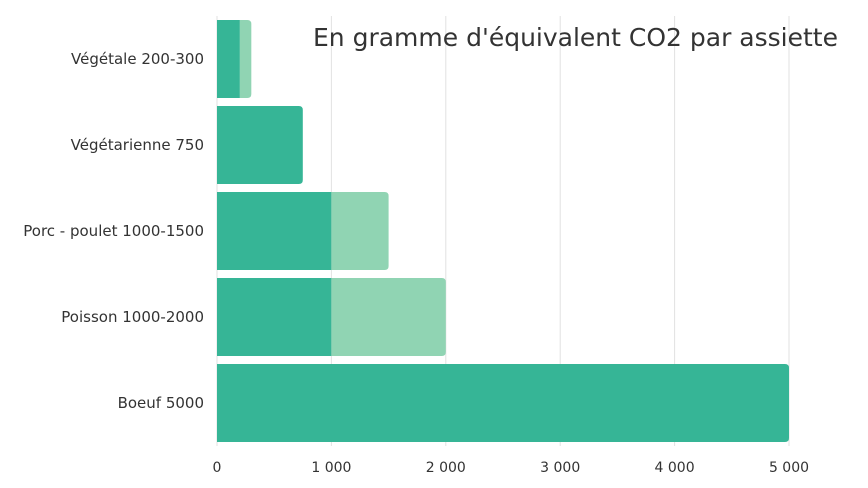  Describe the element at coordinates (137, 145) in the screenshot. I see `category-label: Végétarienne 750` at that location.